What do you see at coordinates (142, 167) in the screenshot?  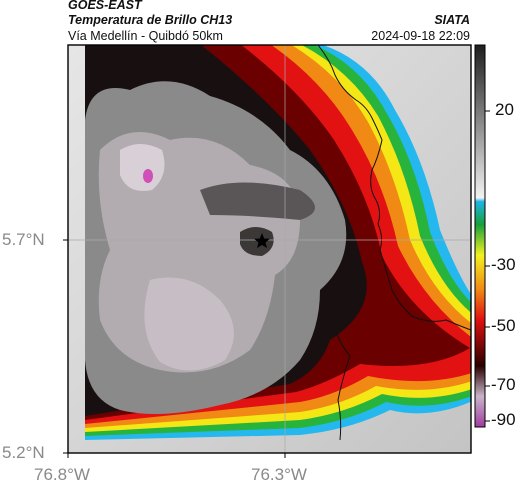 I see `bright-cloud-patch` at bounding box center [142, 167].